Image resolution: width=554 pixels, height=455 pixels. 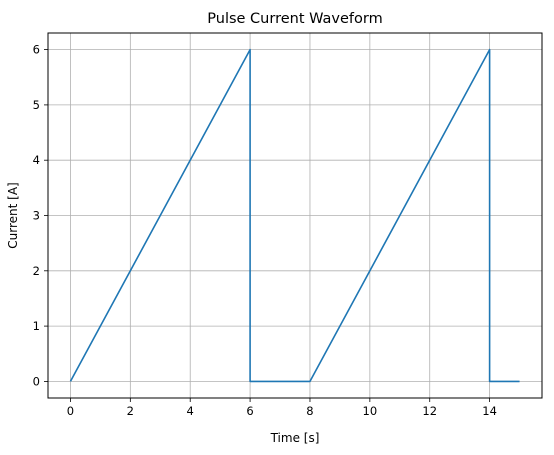 What do you see at coordinates (130, 411) in the screenshot?
I see `x-tick-label: 2` at bounding box center [130, 411].